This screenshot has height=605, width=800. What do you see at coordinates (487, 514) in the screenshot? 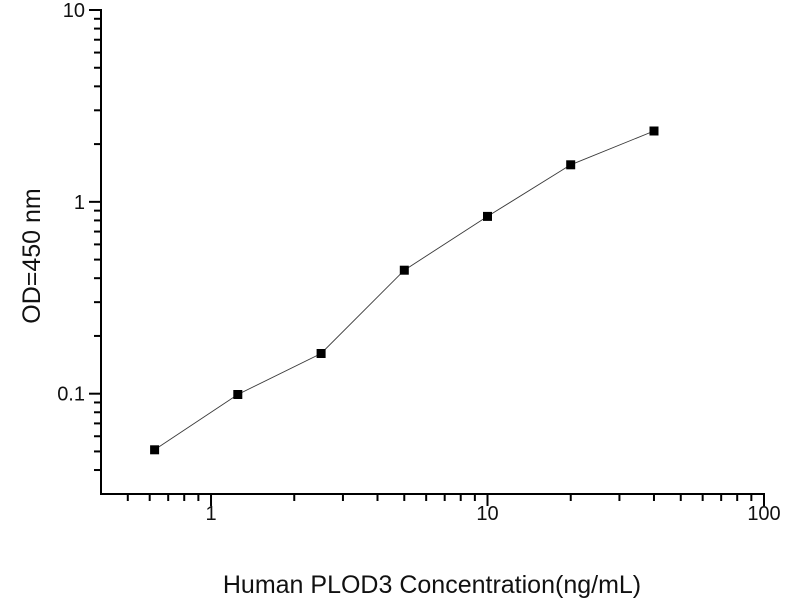
I see `x-tick-label: 10` at bounding box center [487, 514].